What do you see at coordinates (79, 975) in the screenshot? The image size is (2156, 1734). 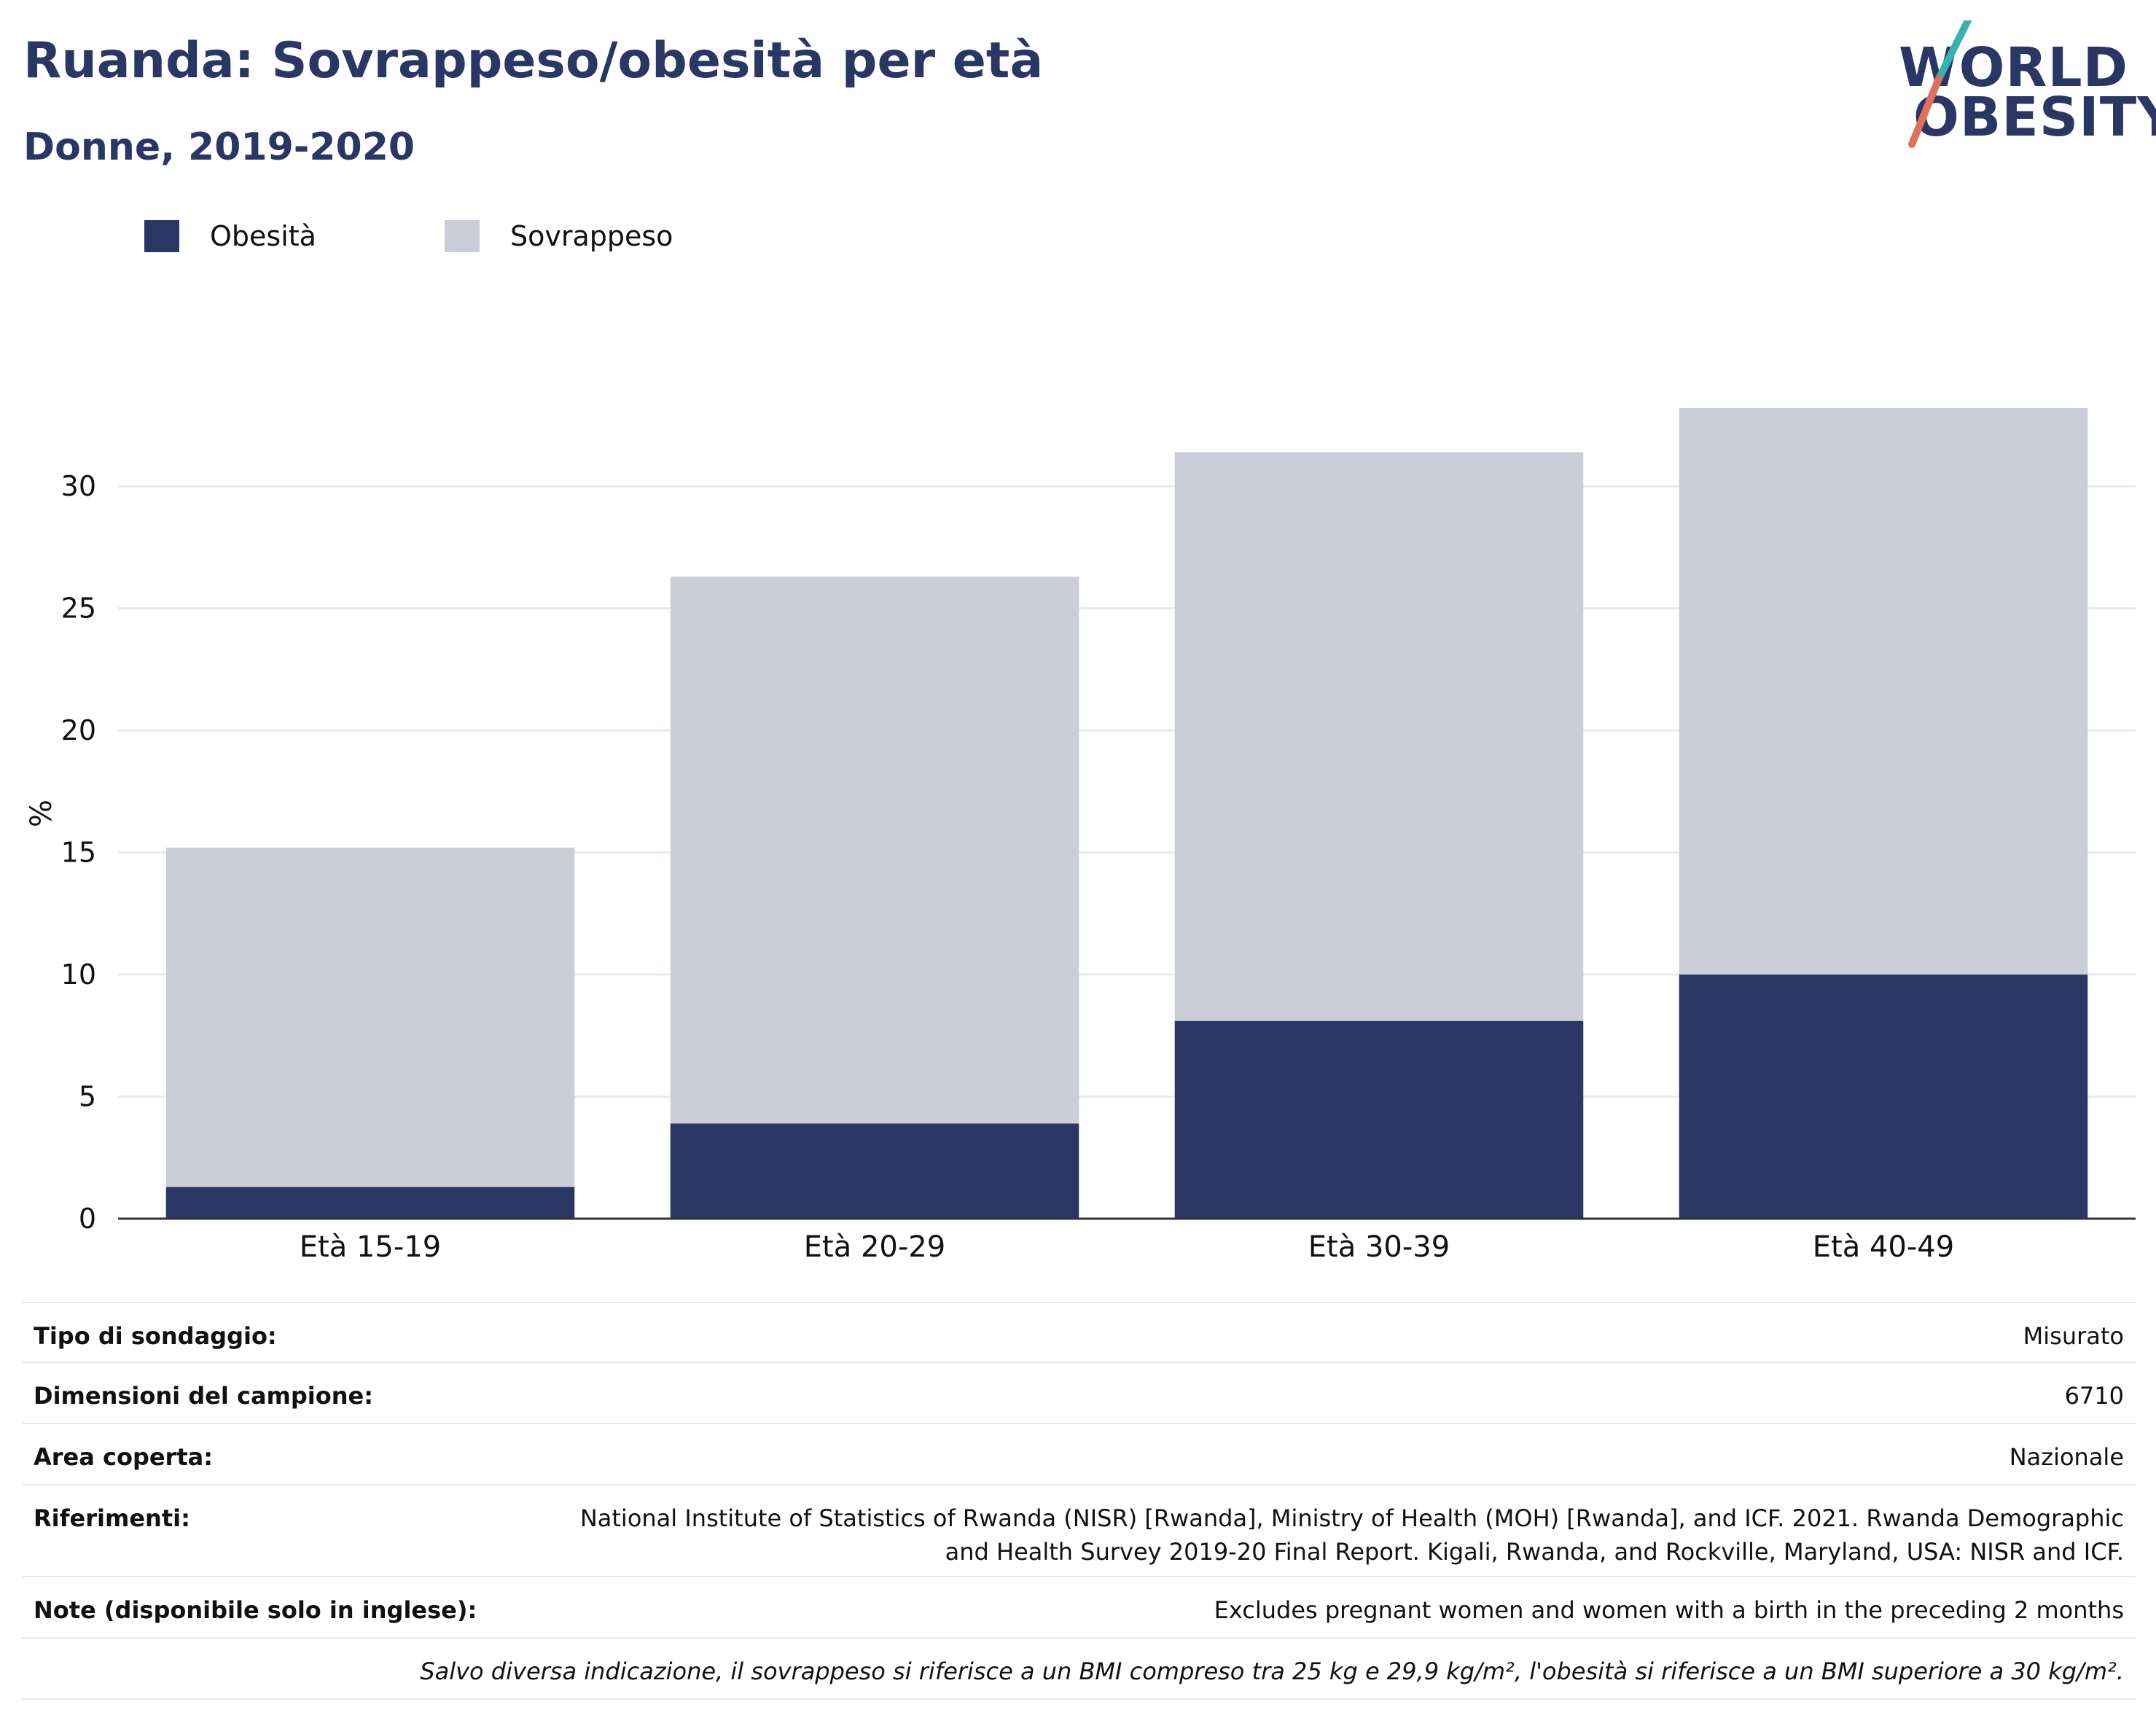 I see `y-tick-label-10: 10` at bounding box center [79, 975].